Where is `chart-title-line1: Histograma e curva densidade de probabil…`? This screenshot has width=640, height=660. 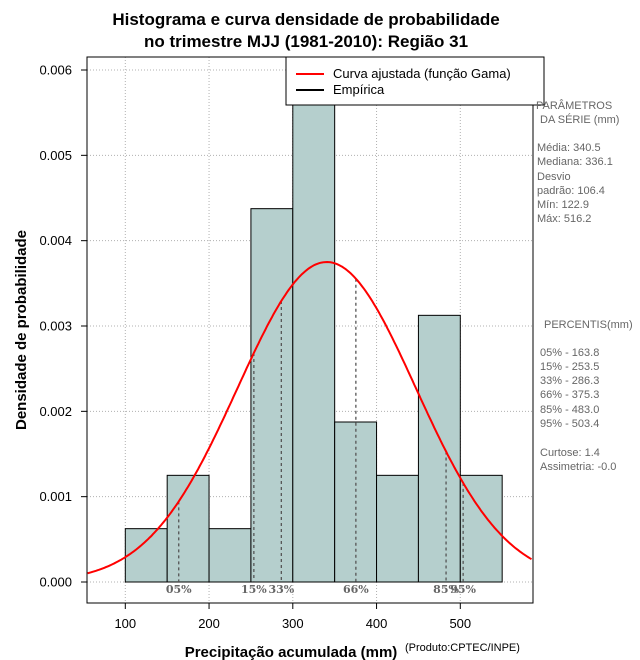 chart-title-line1: Histograma e curva densidade de probabil… is located at coordinates (305, 19).